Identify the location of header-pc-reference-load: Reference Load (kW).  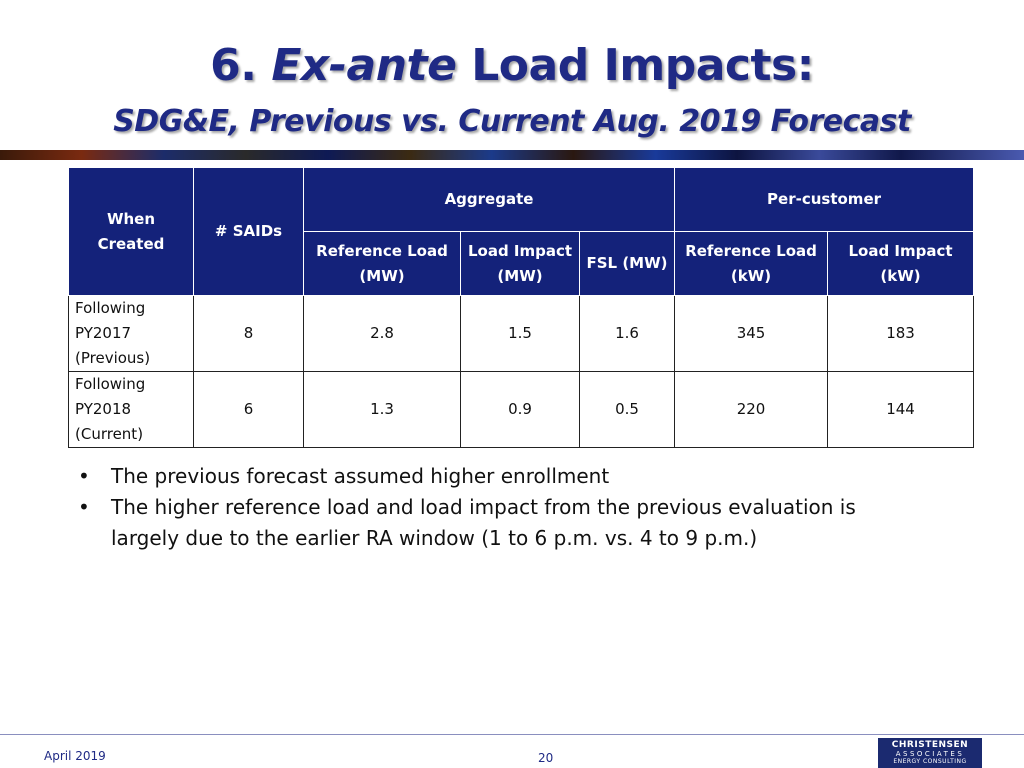
(751, 263).